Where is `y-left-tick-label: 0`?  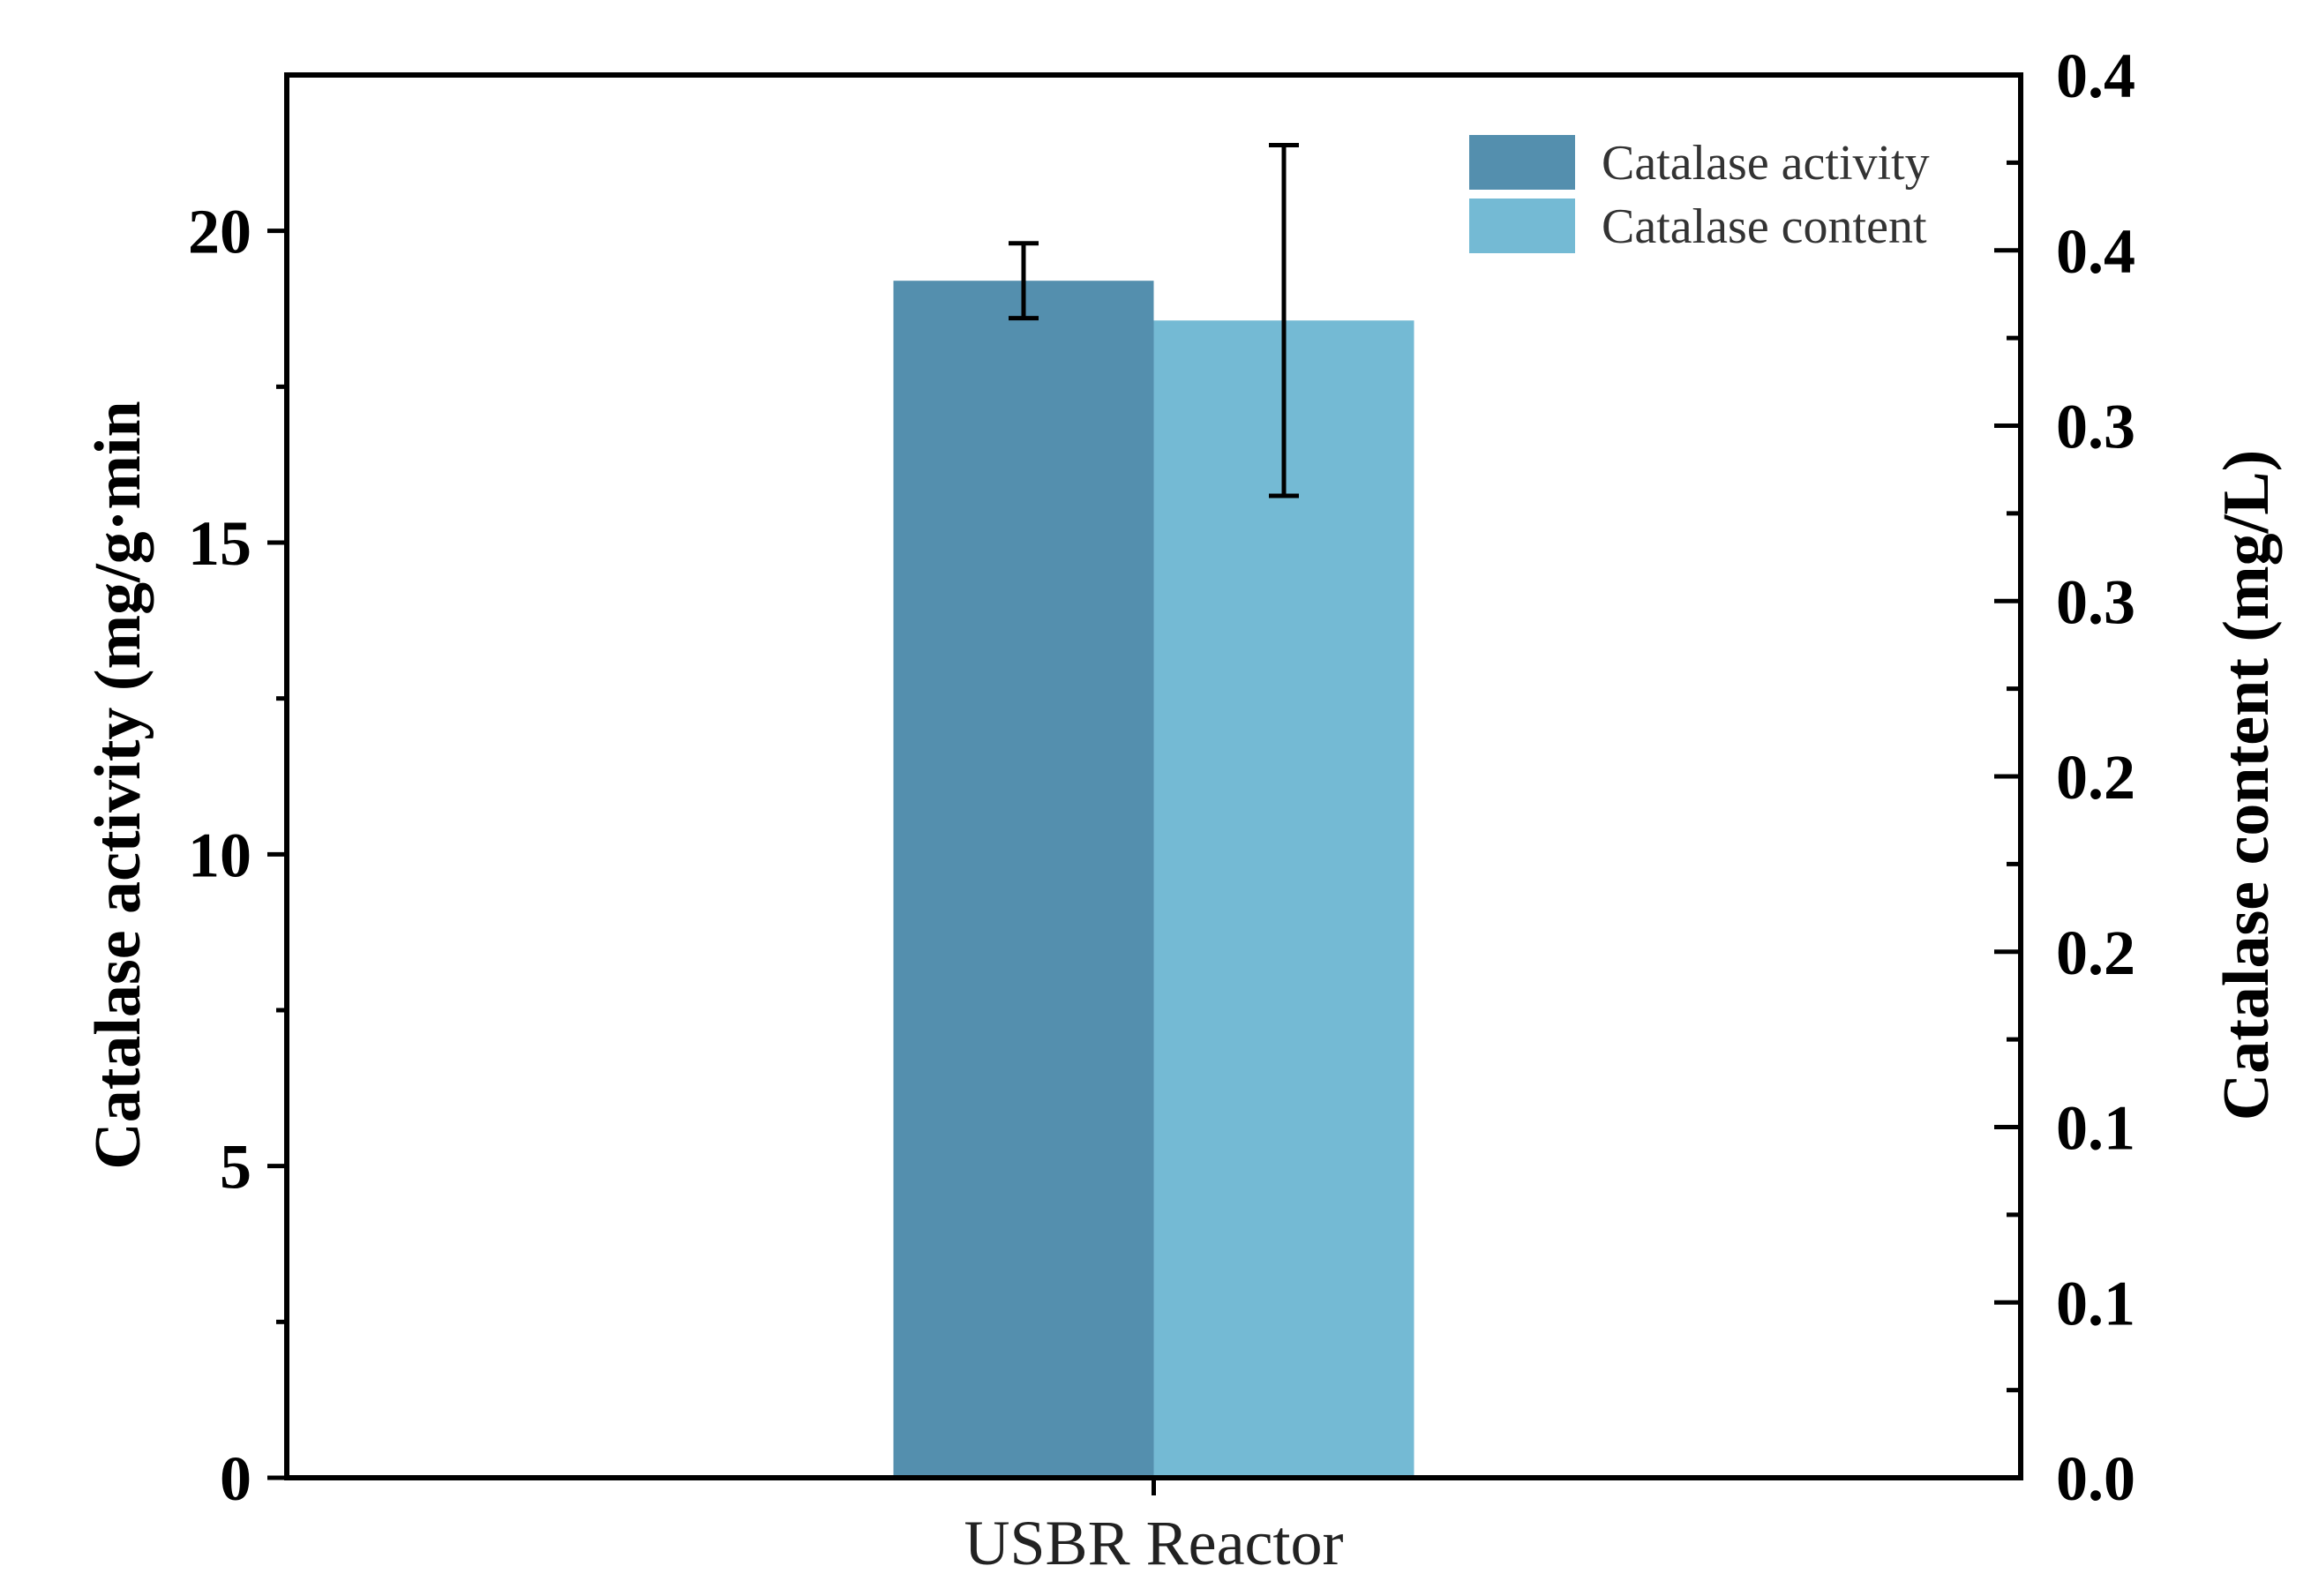
y-left-tick-label: 0 is located at coordinates (235, 1478).